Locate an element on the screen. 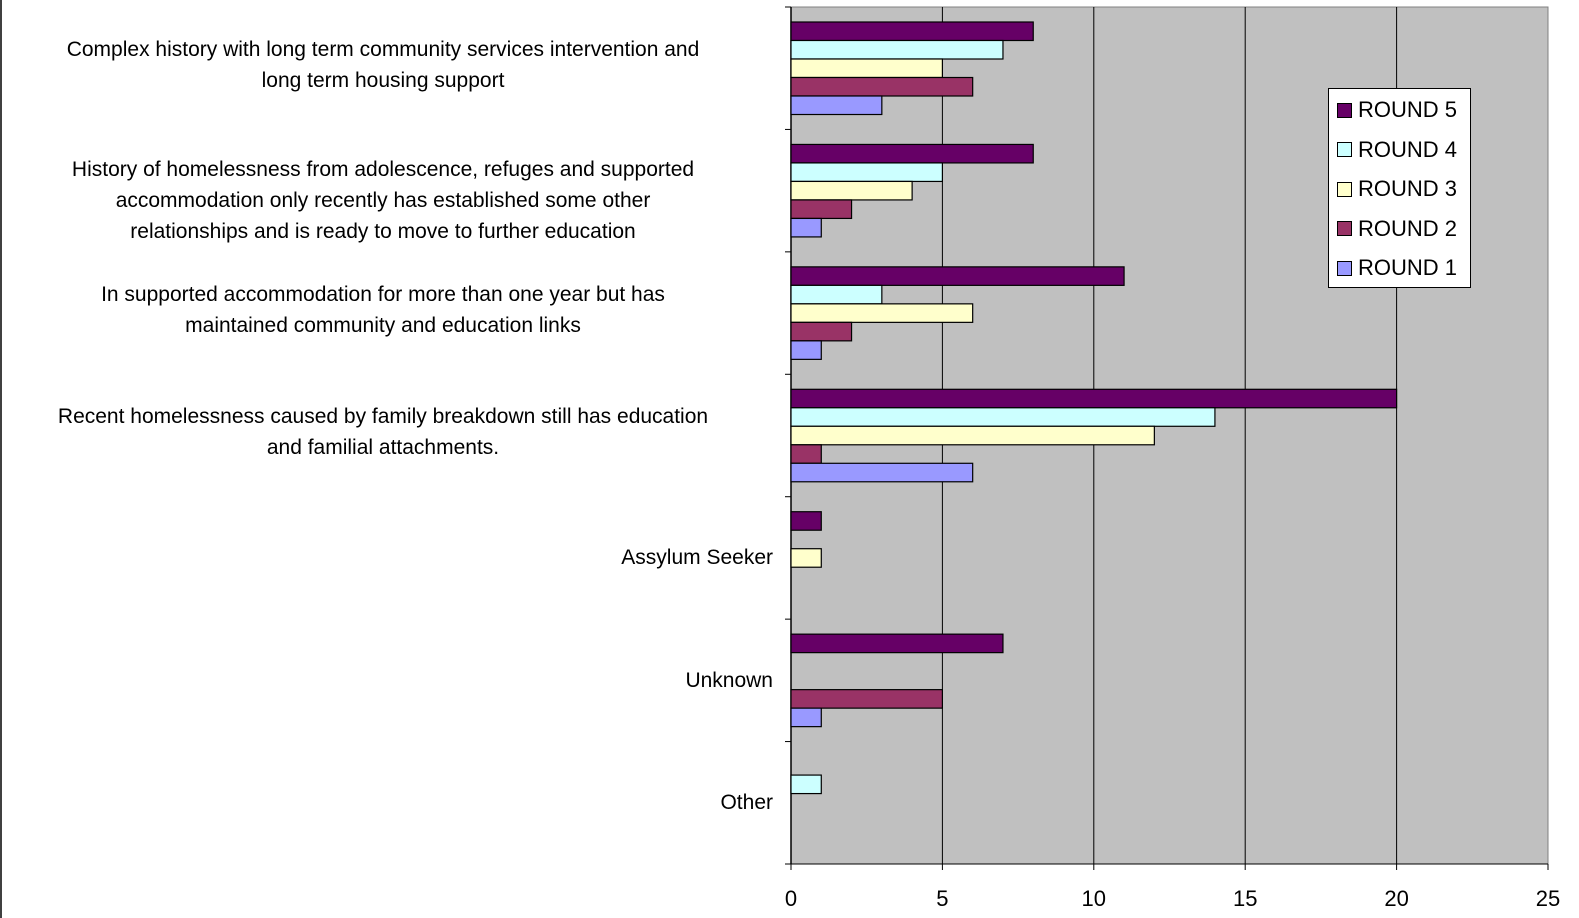 The image size is (1579, 918). x-tick-label: 5 is located at coordinates (942, 898).